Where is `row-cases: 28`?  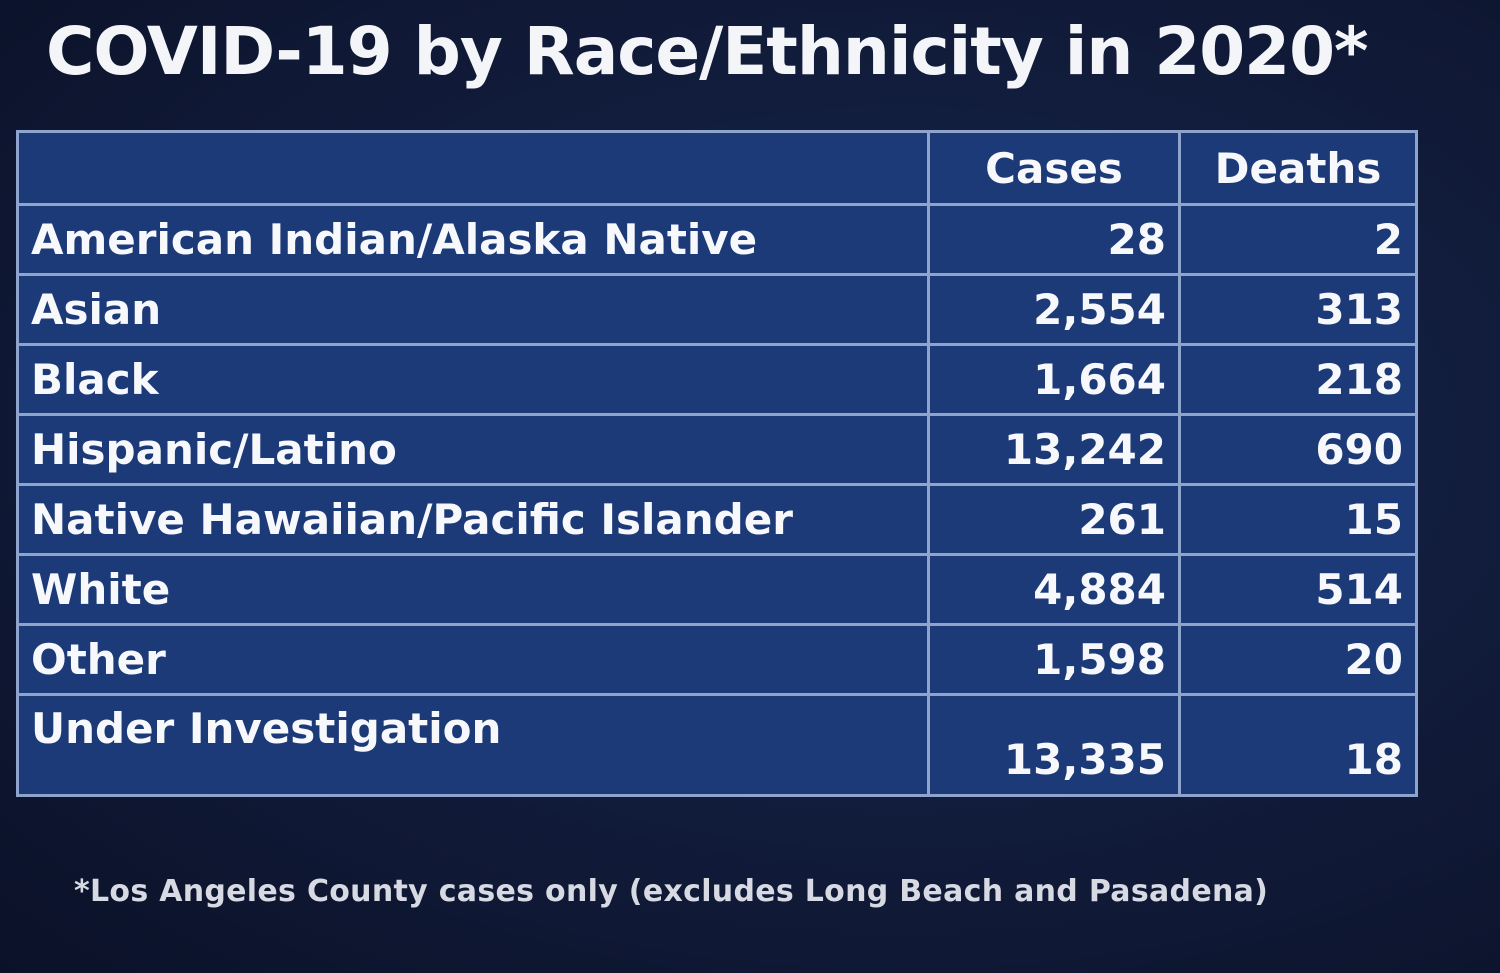
row-cases: 28 is located at coordinates (1054, 239).